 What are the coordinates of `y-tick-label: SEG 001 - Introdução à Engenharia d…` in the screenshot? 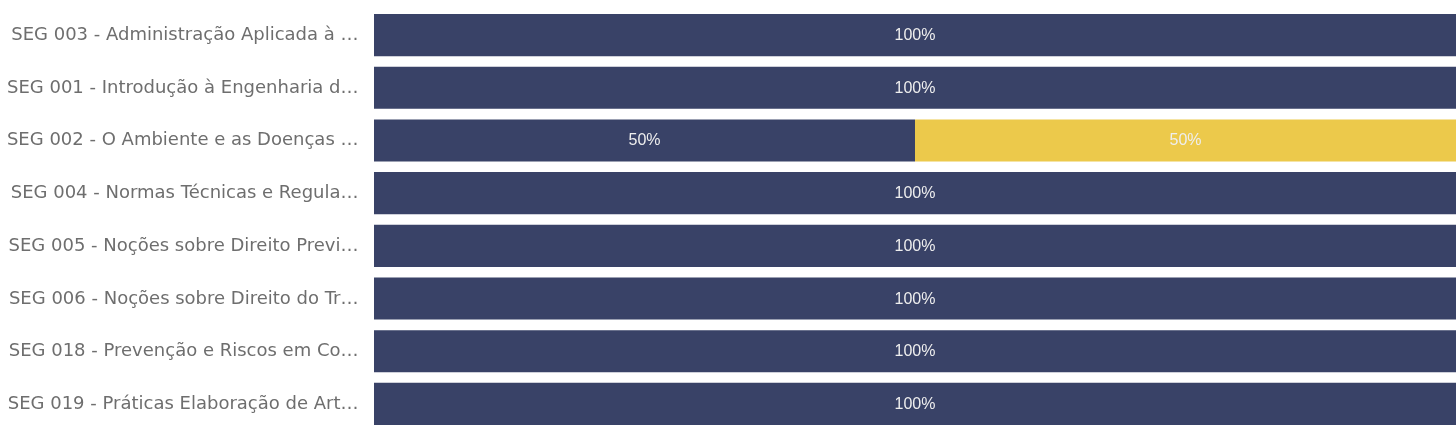 It's located at (182, 86).